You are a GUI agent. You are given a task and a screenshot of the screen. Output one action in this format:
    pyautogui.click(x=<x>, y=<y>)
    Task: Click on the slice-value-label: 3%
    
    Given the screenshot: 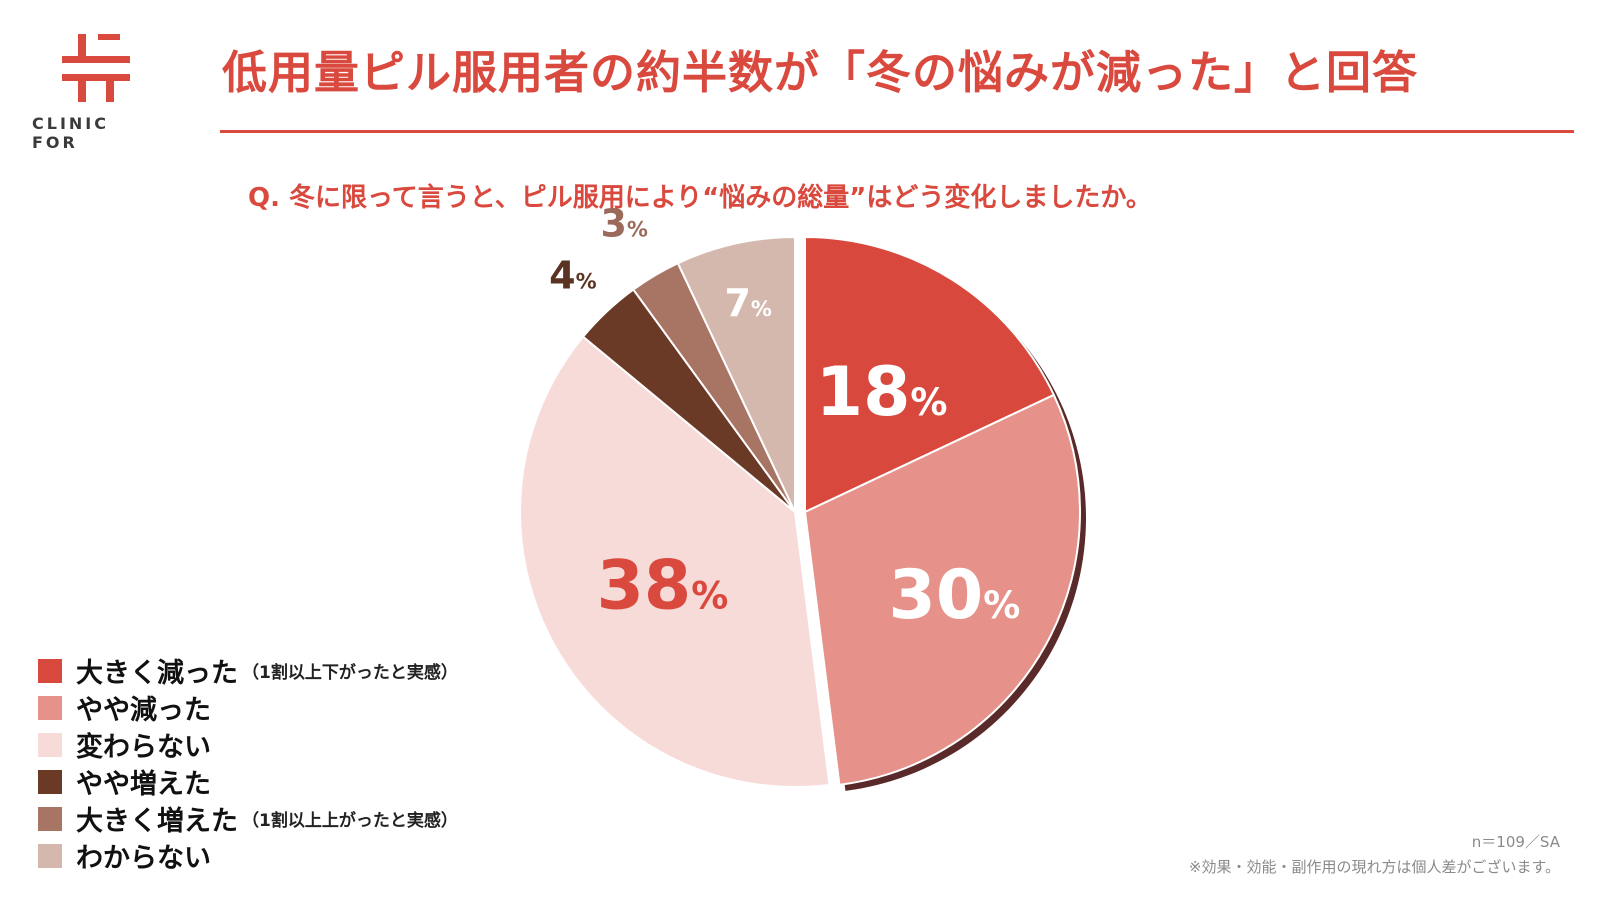 What is the action you would take?
    pyautogui.click(x=624, y=224)
    